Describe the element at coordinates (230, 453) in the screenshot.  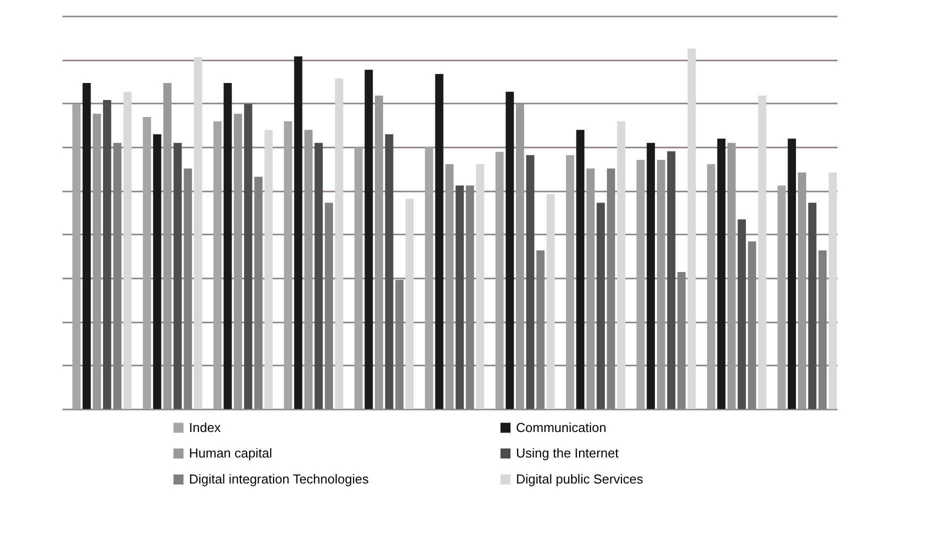
I see `legend-label: Human capital` at that location.